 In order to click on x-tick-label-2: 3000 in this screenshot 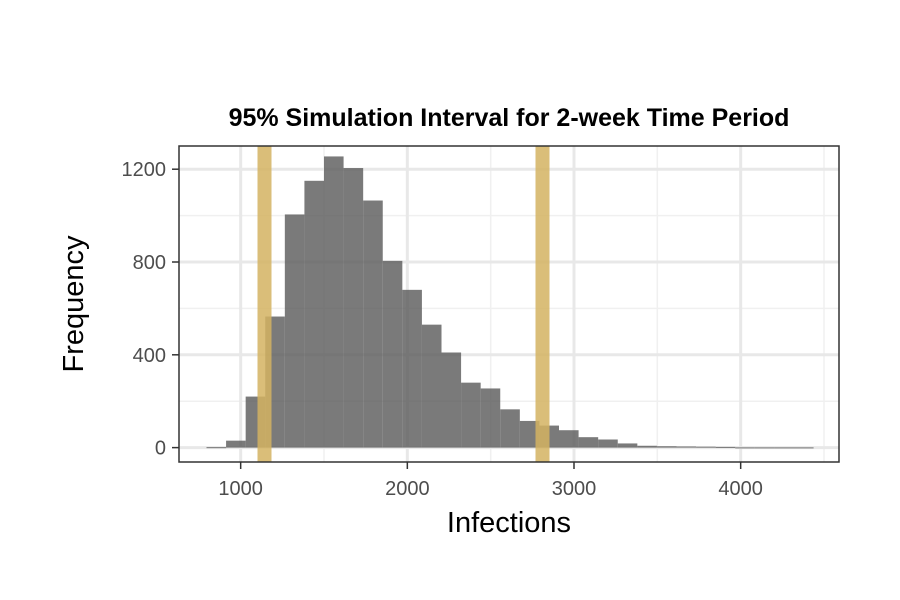, I will do `click(574, 489)`.